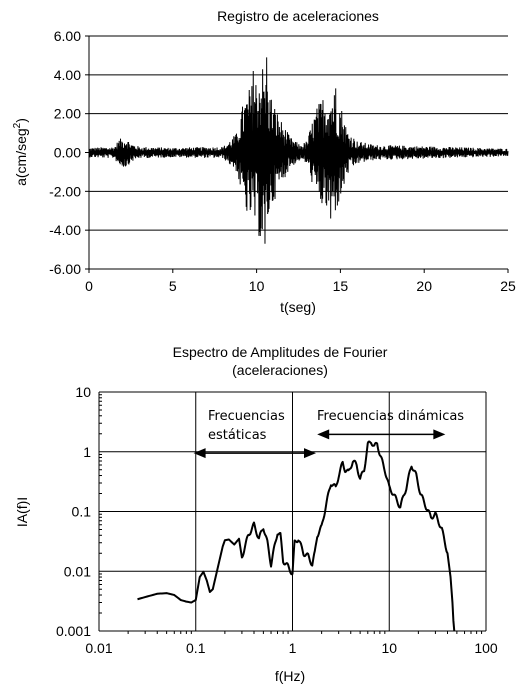 The width and height of the screenshot is (517, 689). I want to click on chart1-x-tick-label: 10, so click(257, 286).